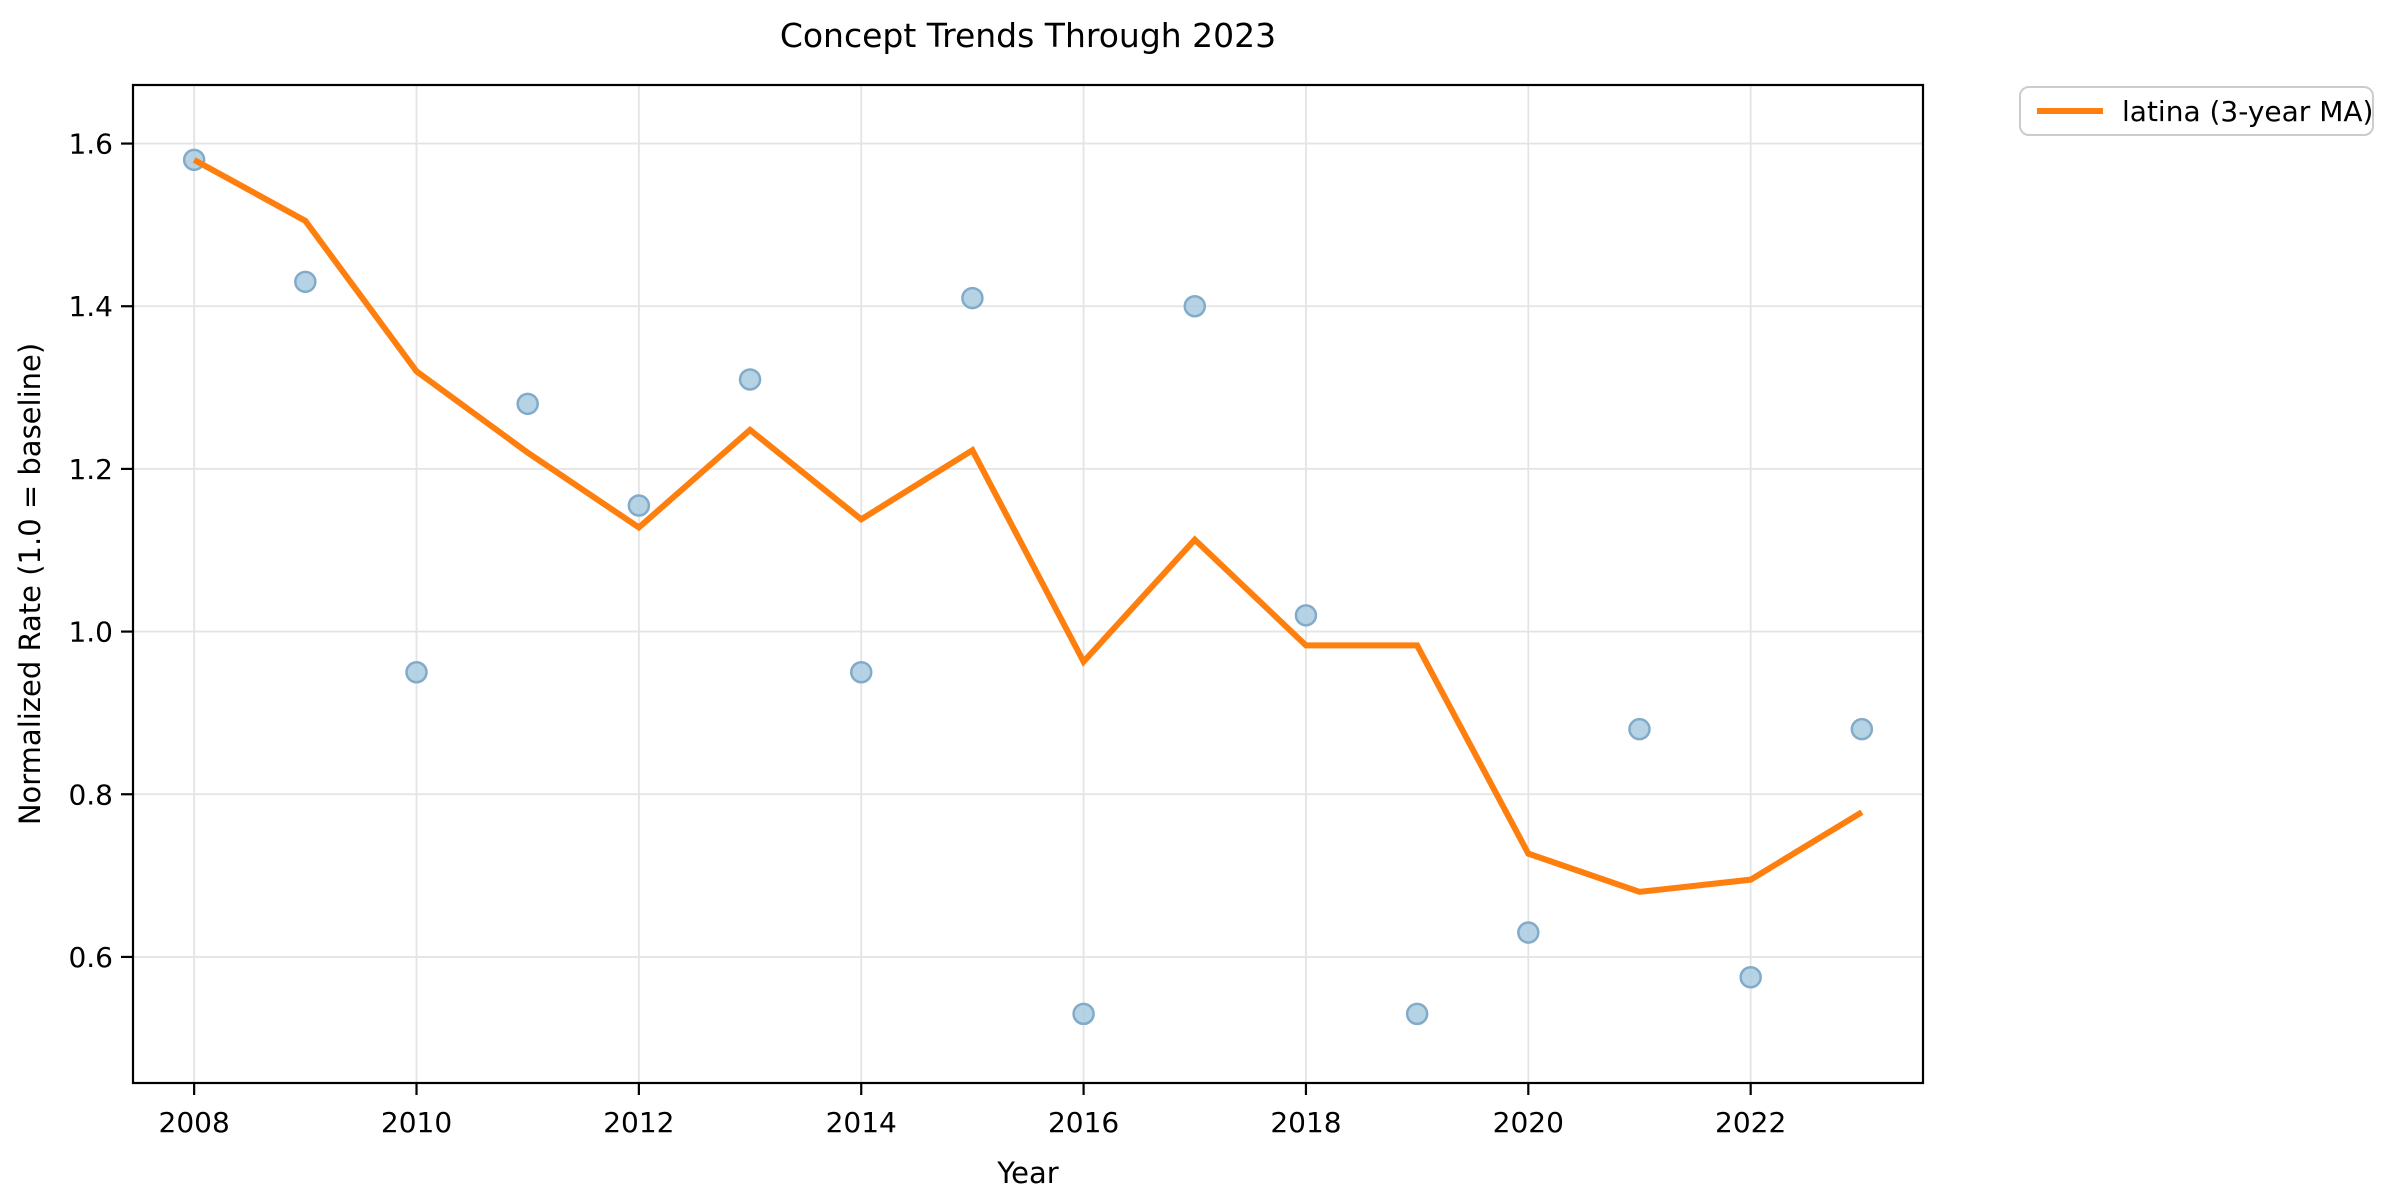 The width and height of the screenshot is (2400, 1200). Describe the element at coordinates (90, 957) in the screenshot. I see `y-tick-label: 0.6` at that location.